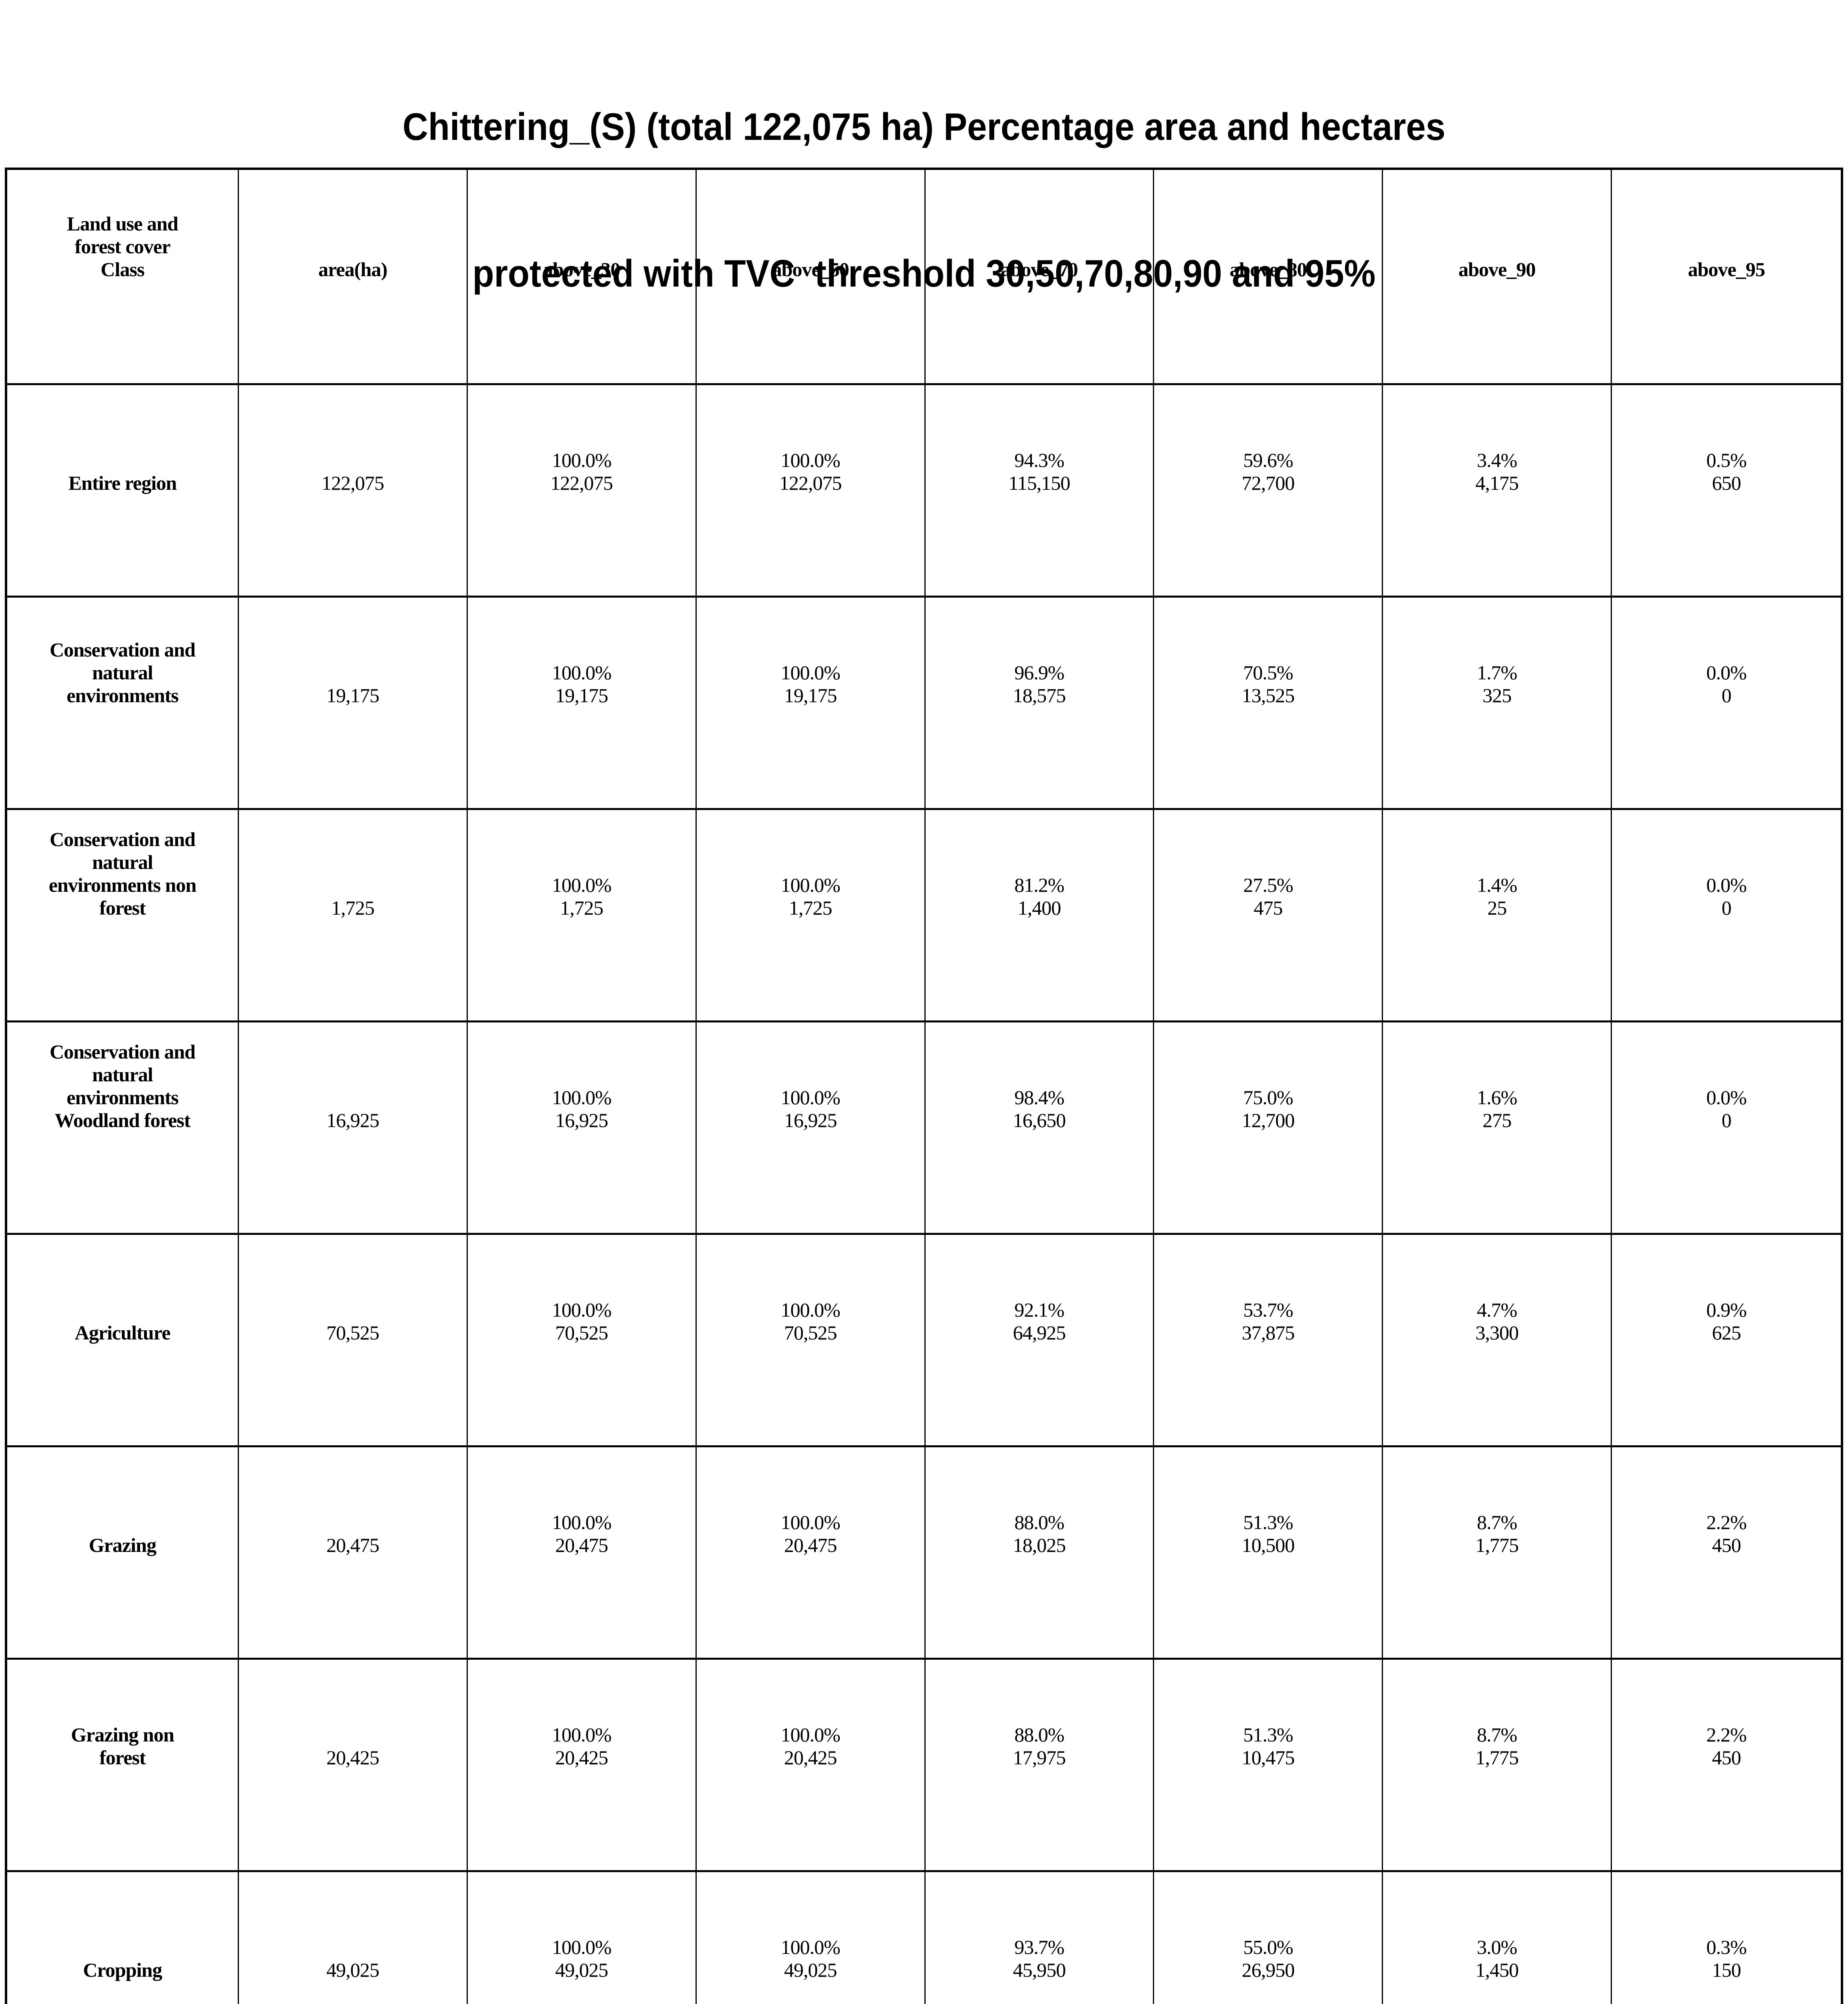 Image resolution: width=1848 pixels, height=2004 pixels. What do you see at coordinates (1497, 696) in the screenshot?
I see `hectares-value: 325` at bounding box center [1497, 696].